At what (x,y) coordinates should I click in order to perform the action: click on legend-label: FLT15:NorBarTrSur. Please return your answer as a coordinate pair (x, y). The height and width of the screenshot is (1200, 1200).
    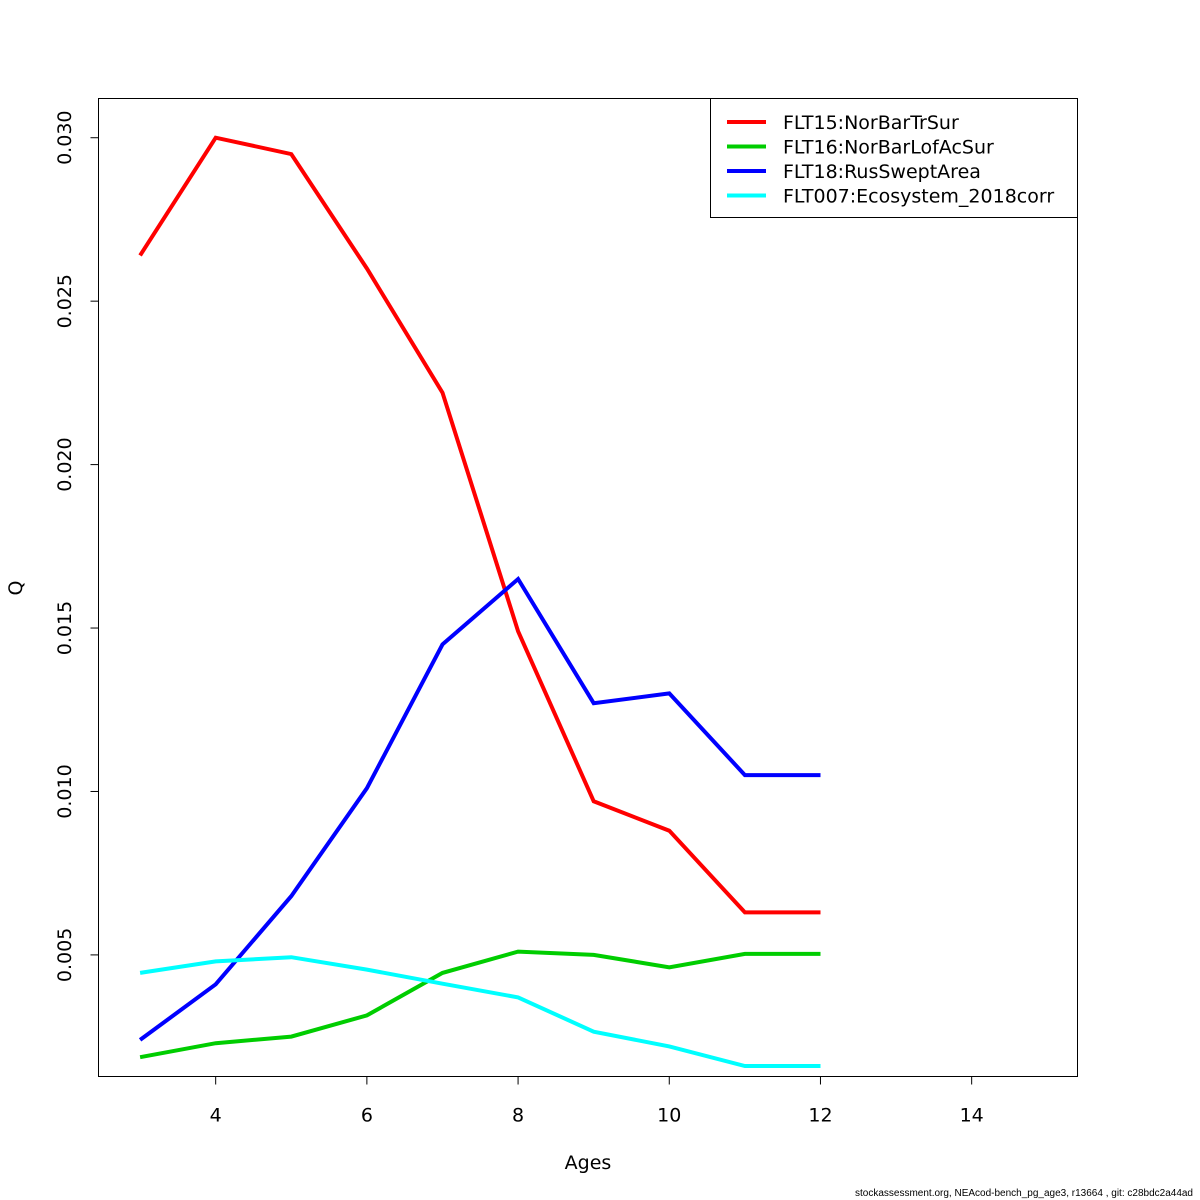
    Looking at the image, I should click on (871, 123).